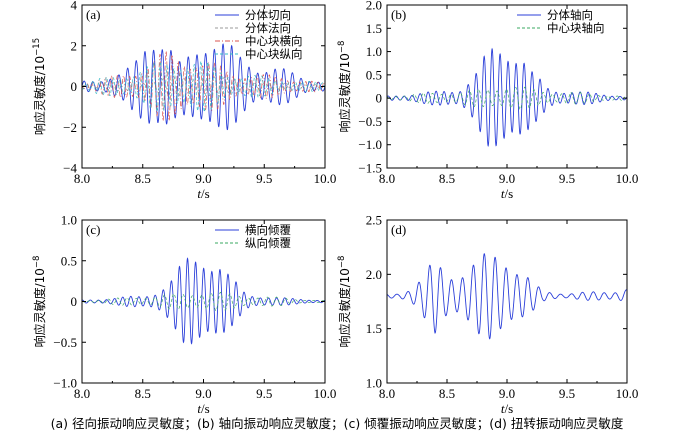  What do you see at coordinates (70, 127) in the screenshot?
I see `y-tick-label: −2` at bounding box center [70, 127].